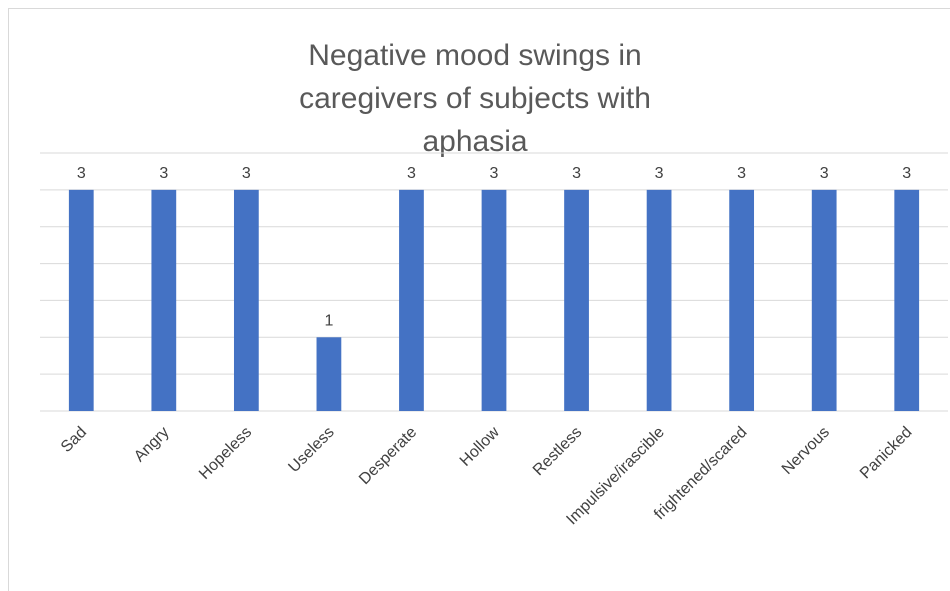  I want to click on x-tick-label: Angry, so click(152, 445).